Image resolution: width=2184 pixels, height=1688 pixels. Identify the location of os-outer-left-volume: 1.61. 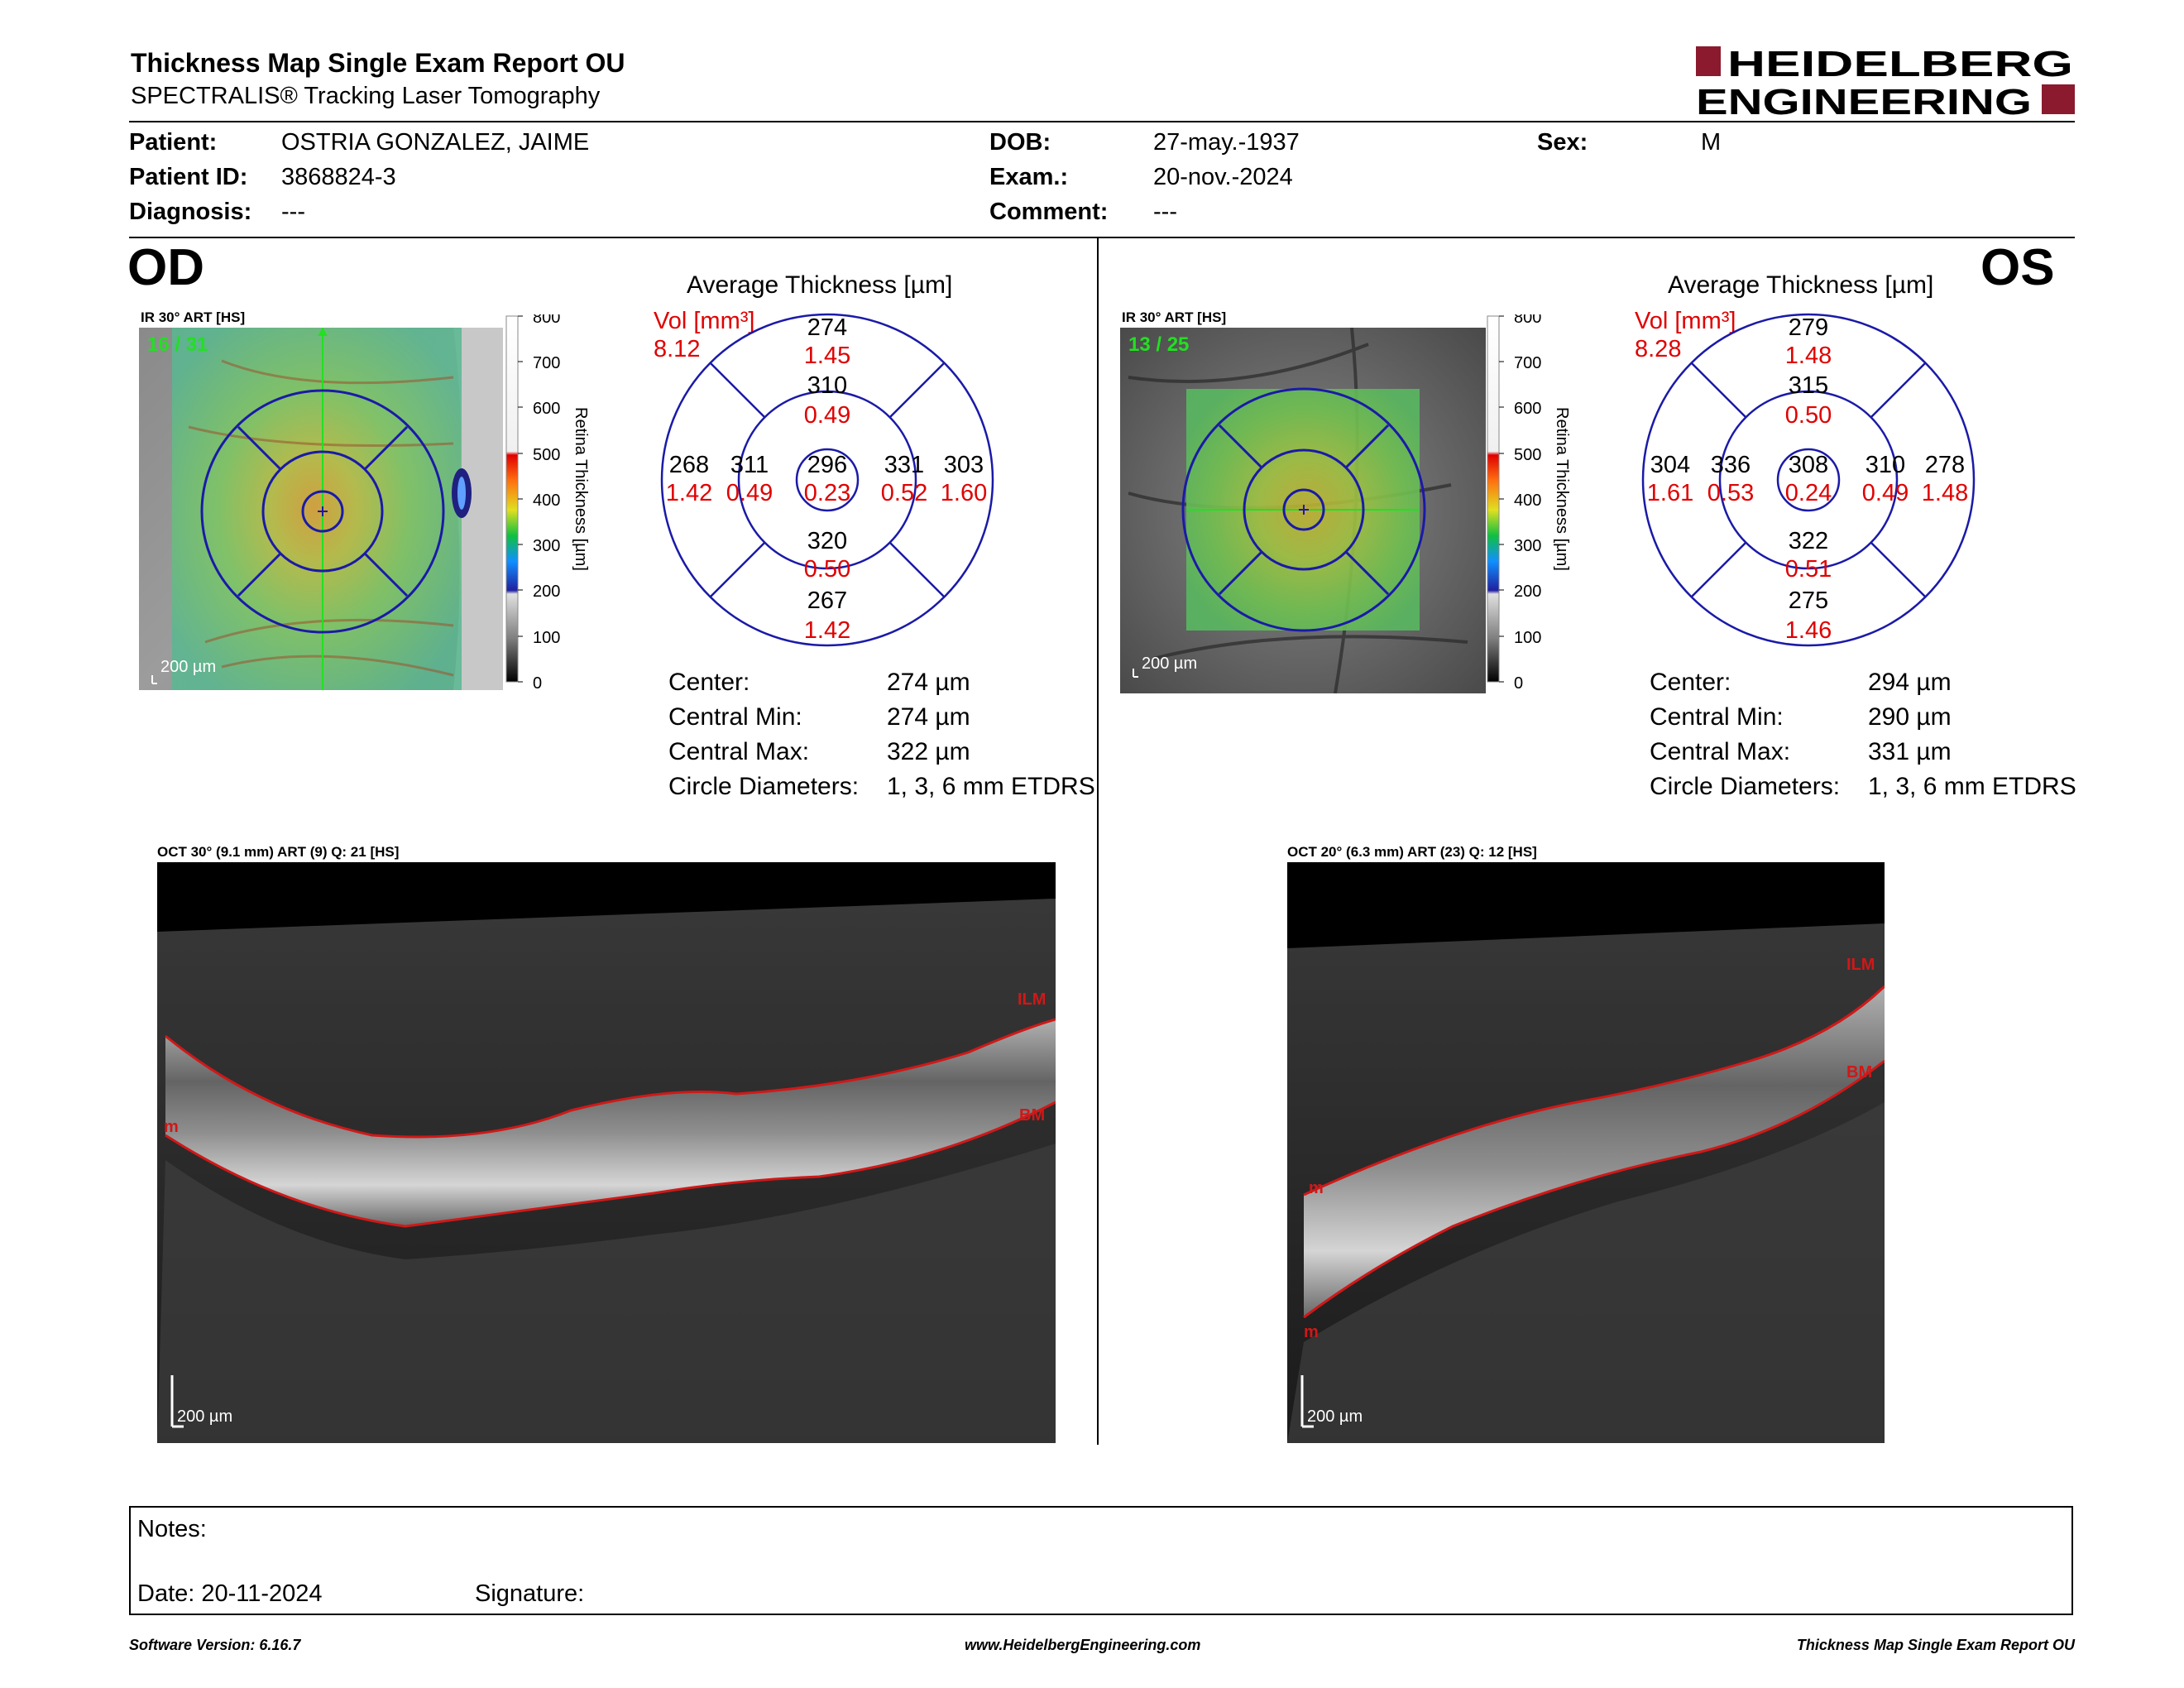
(1670, 493).